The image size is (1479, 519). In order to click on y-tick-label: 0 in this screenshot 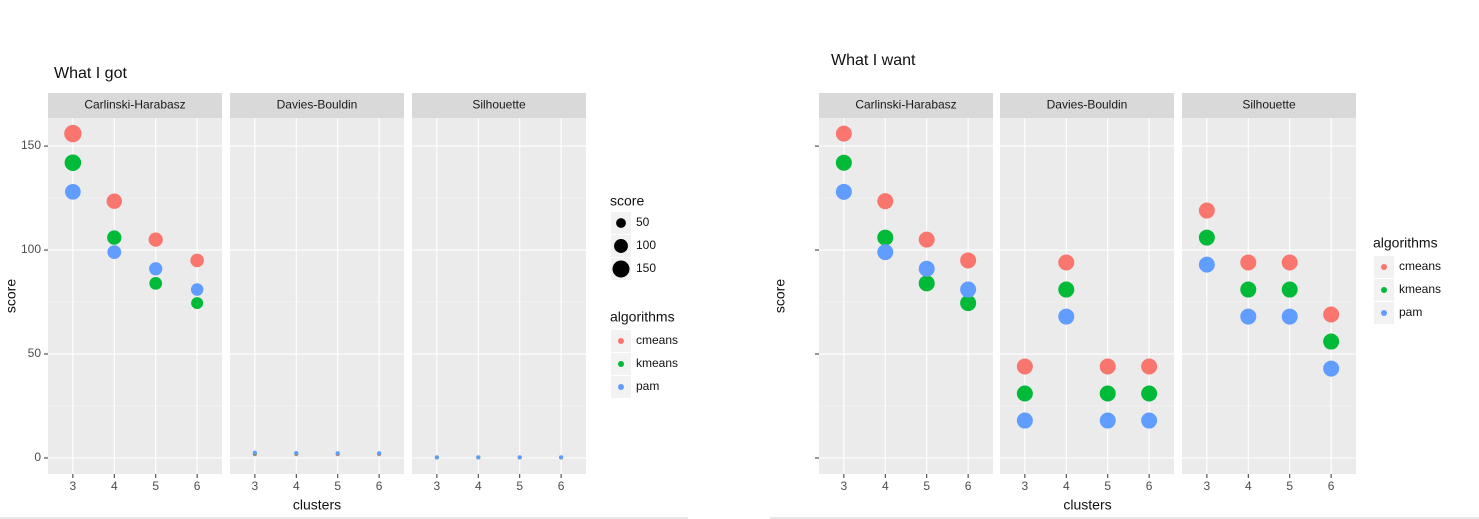, I will do `click(37, 457)`.